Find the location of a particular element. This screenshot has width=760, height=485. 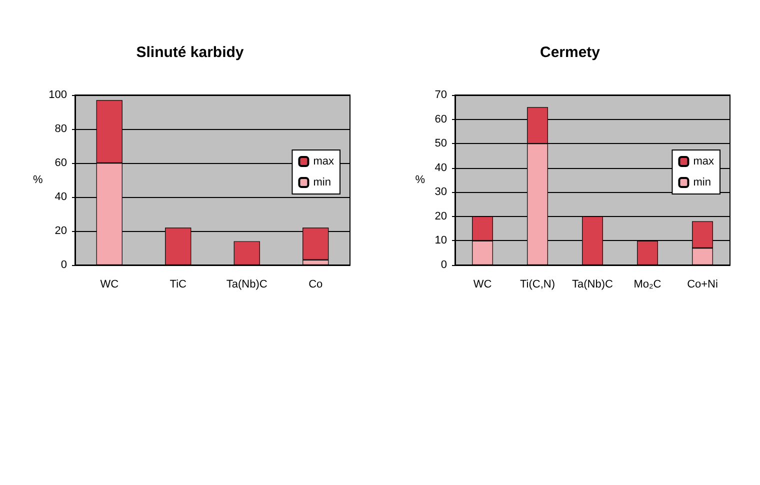

x-tick-label: Co+Ni is located at coordinates (702, 284).